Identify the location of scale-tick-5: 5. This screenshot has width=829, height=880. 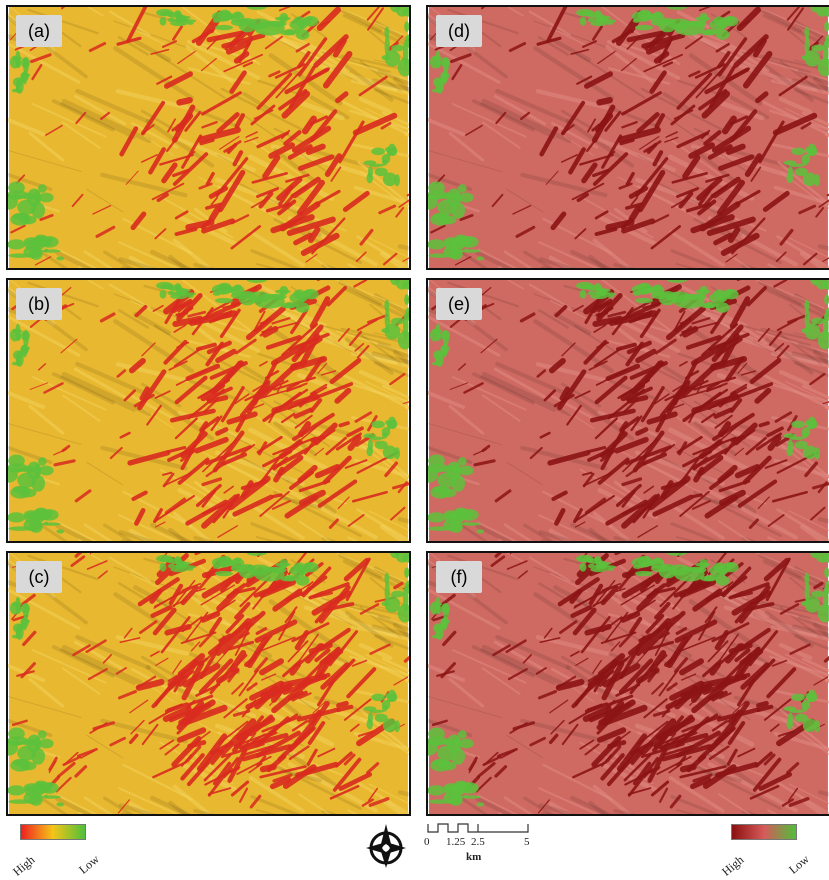
(527, 842).